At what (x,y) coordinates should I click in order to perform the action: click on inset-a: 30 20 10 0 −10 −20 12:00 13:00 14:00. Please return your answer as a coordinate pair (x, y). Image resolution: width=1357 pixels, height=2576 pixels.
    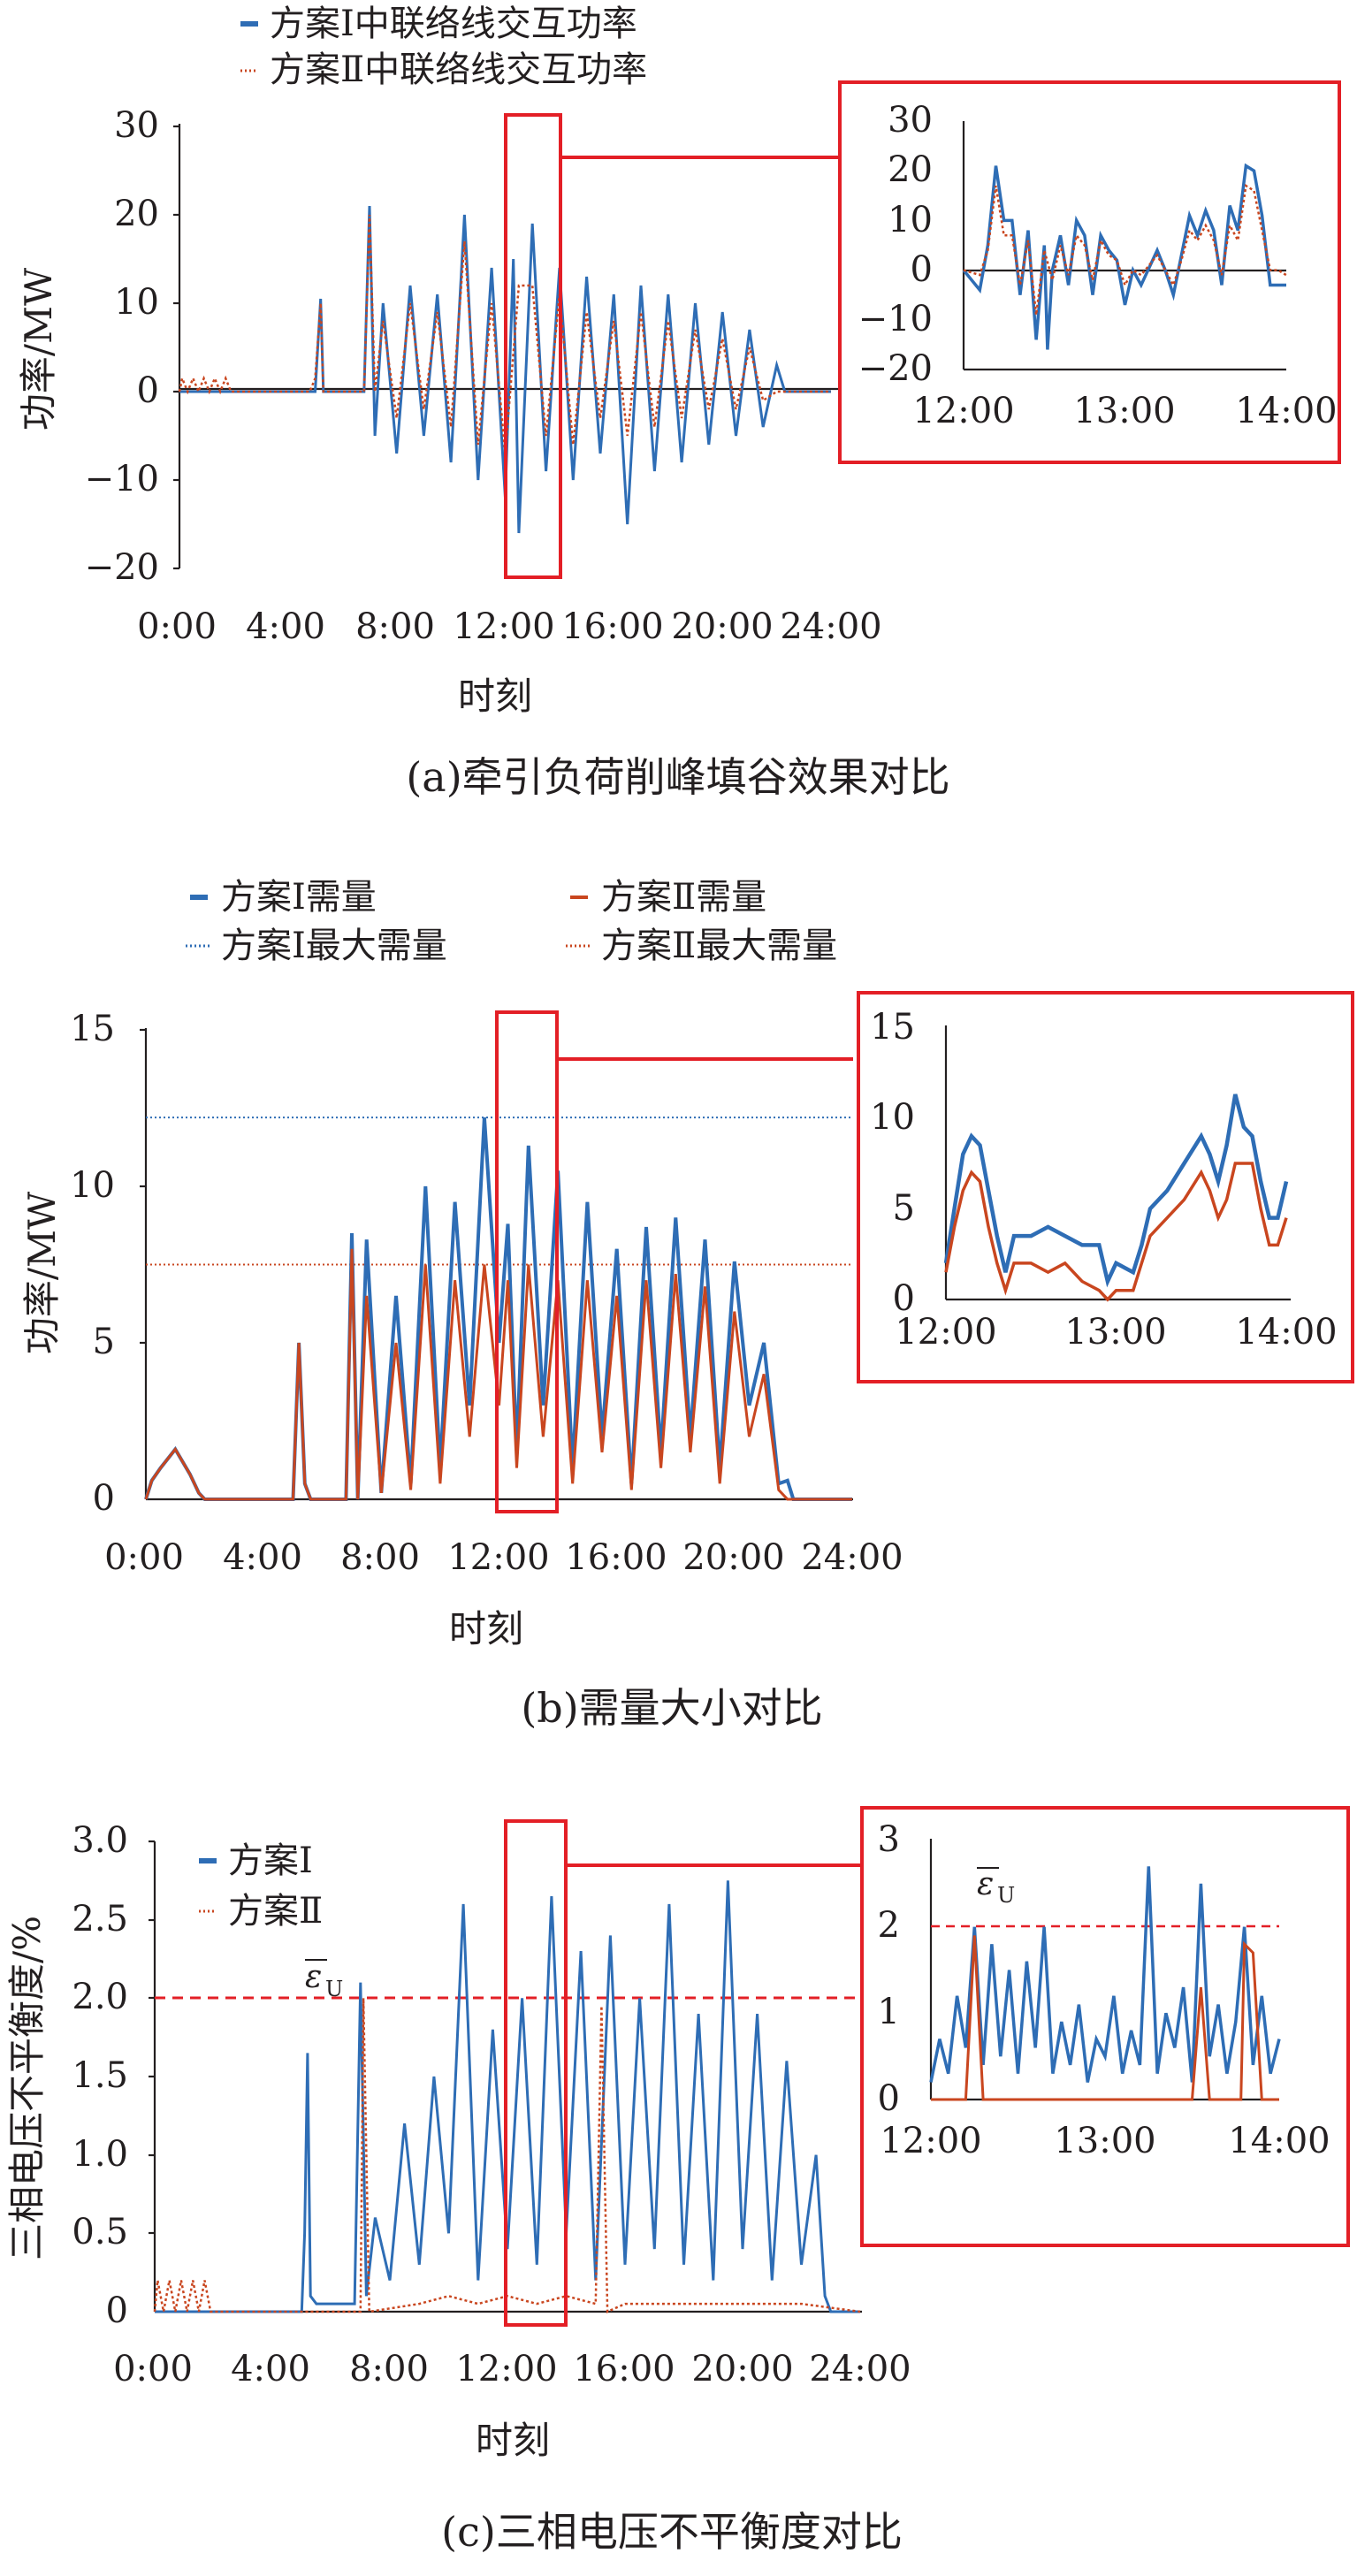
    Looking at the image, I should click on (1098, 265).